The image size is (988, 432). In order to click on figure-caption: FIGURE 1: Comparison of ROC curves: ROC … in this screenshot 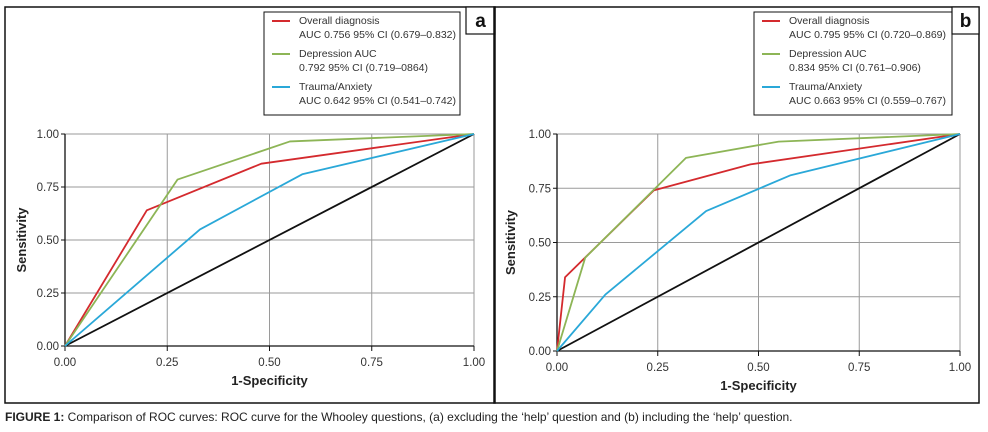, I will do `click(399, 417)`.